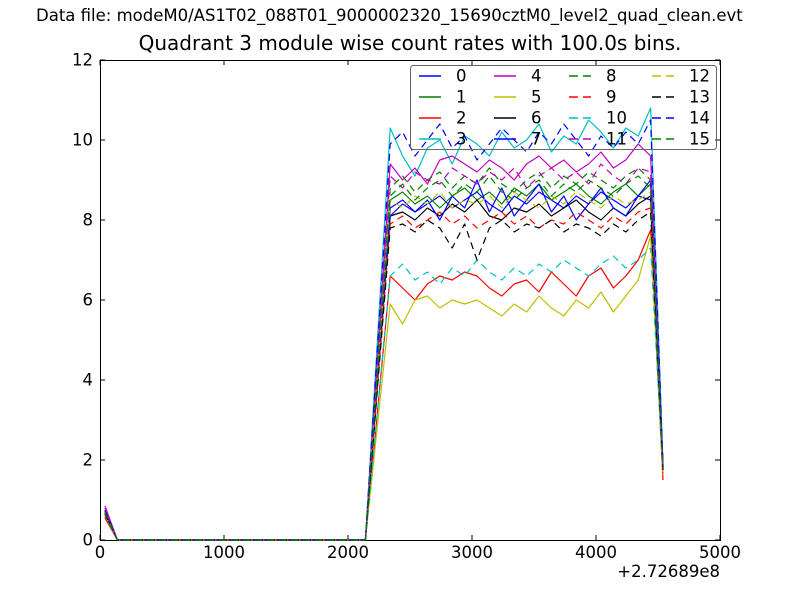 The width and height of the screenshot is (800, 600). Describe the element at coordinates (82, 140) in the screenshot. I see `y-tick-label: 10` at that location.